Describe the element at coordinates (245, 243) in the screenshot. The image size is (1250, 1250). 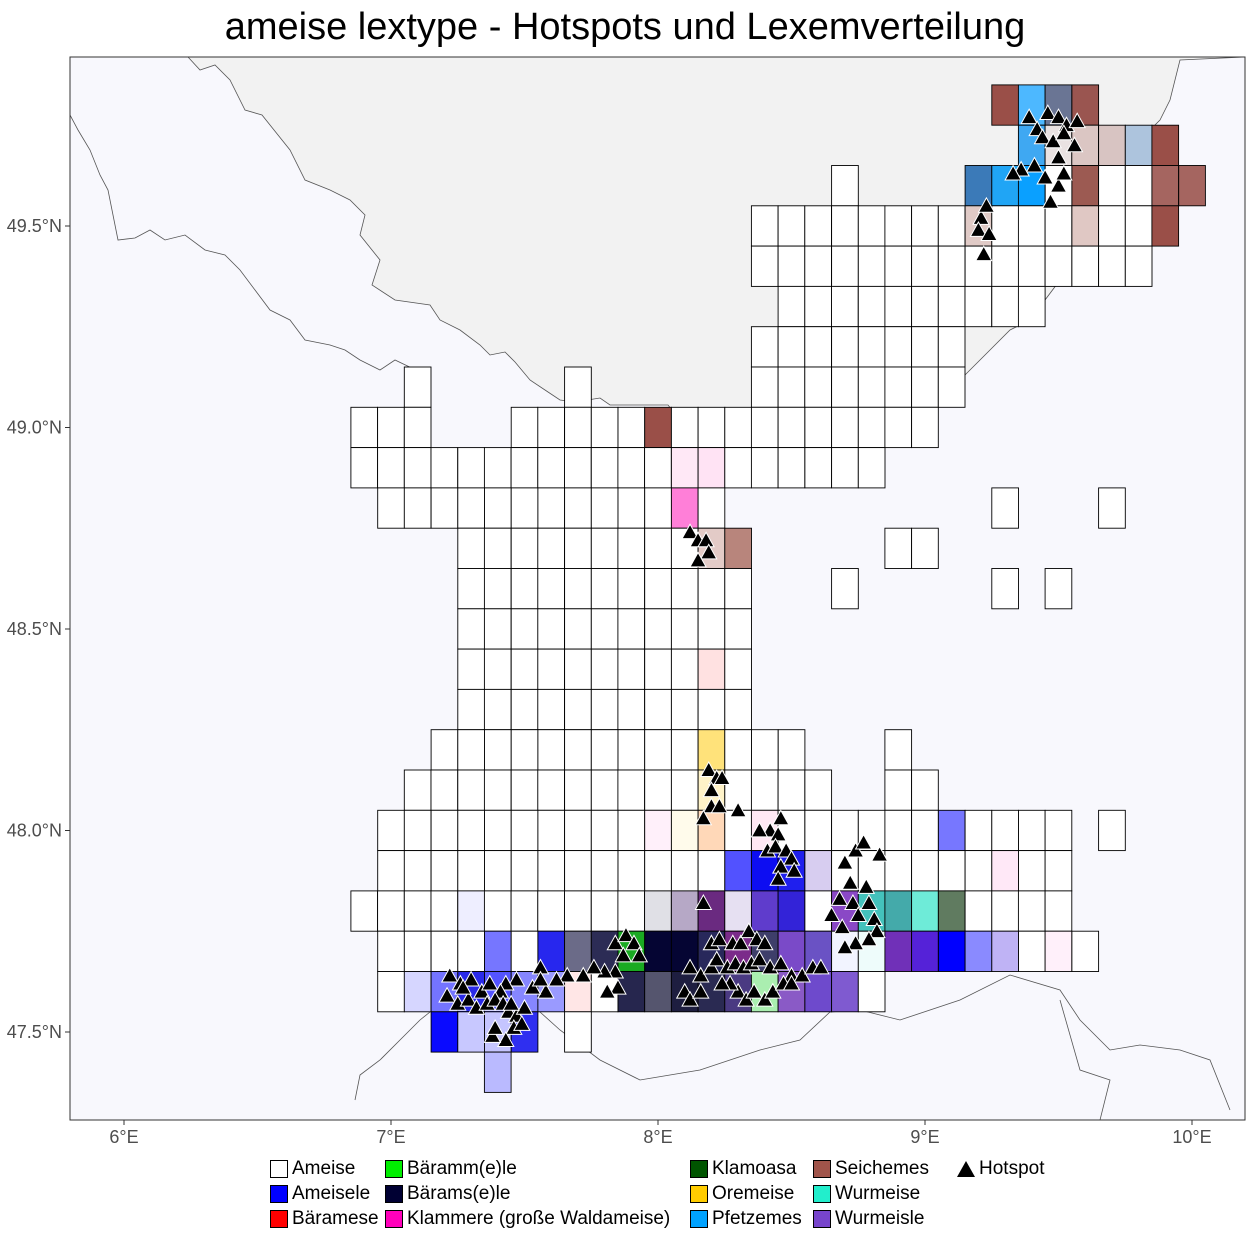
I see `border-line-west` at that location.